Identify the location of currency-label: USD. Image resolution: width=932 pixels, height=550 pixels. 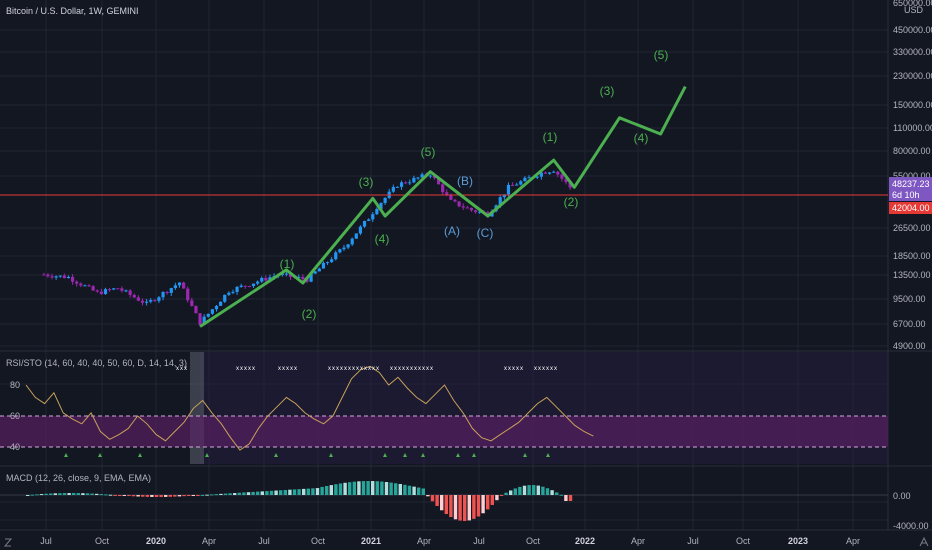
(914, 10).